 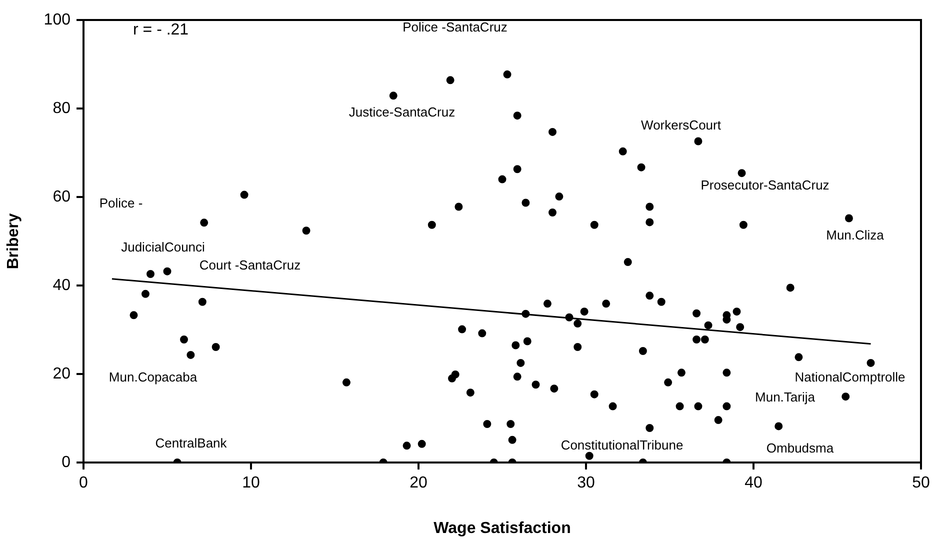 What do you see at coordinates (419, 483) in the screenshot?
I see `x-tick-label: 20` at bounding box center [419, 483].